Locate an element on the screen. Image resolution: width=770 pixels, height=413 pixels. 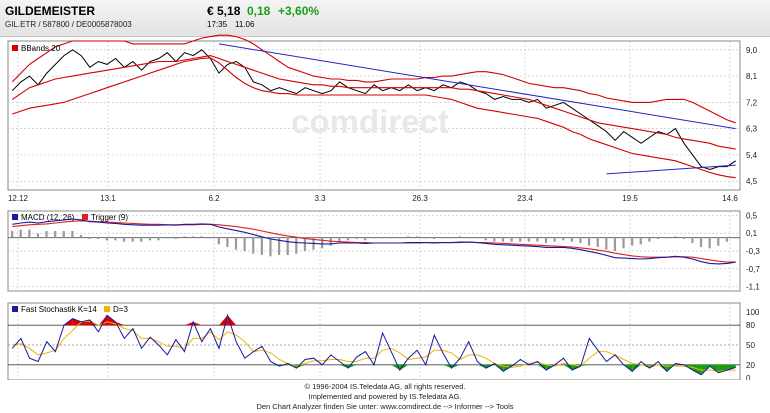
x-tick-label: 23.4 is located at coordinates (525, 198).